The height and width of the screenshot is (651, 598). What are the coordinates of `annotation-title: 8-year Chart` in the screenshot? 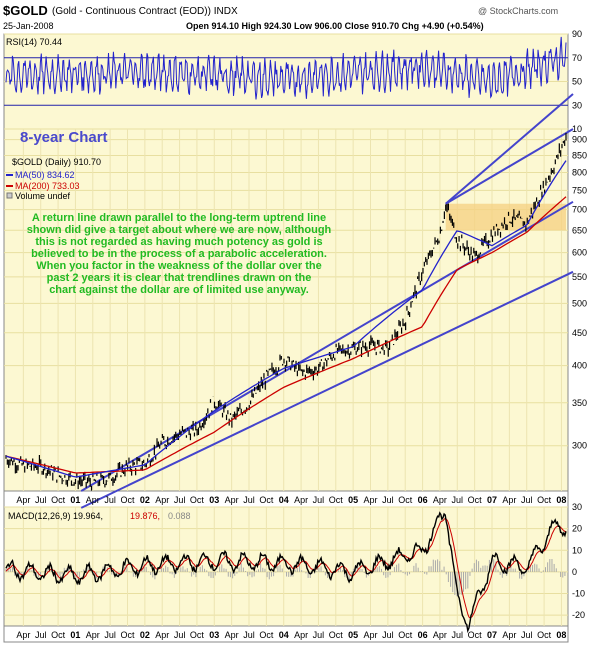 It's located at (64, 137).